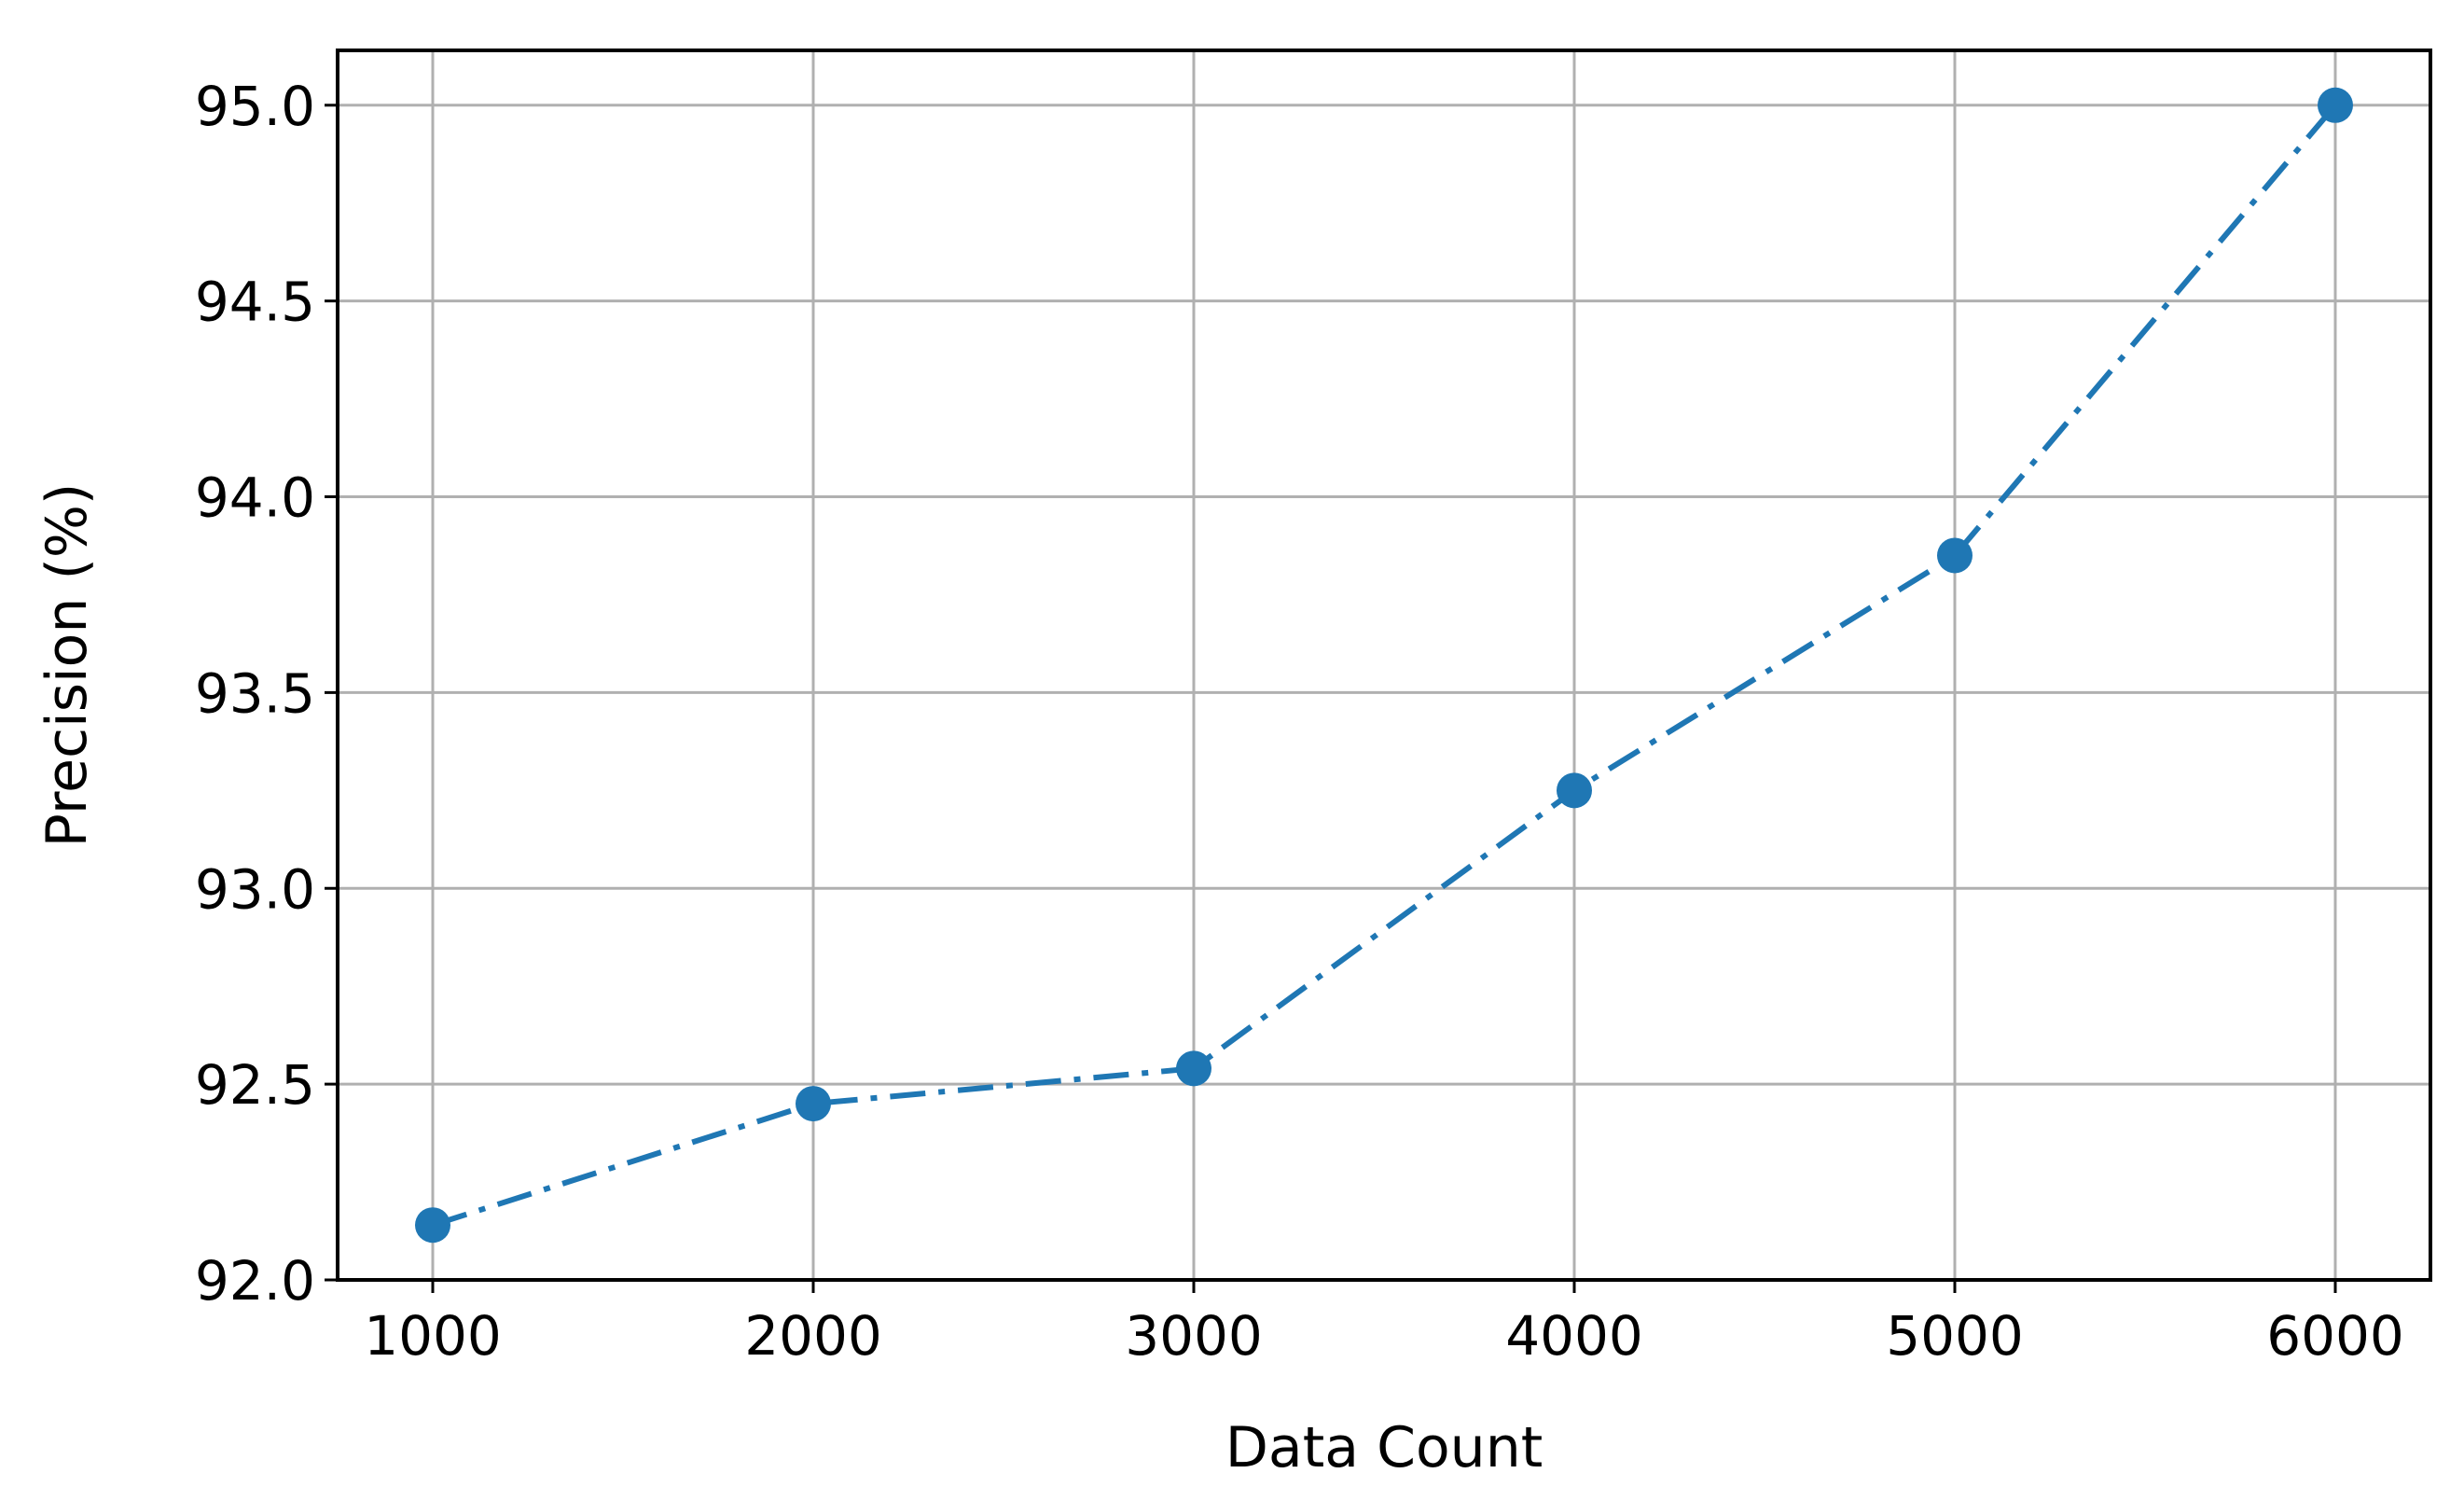 Image resolution: width=2464 pixels, height=1501 pixels. I want to click on y-axis-label: Precision (%), so click(67, 665).